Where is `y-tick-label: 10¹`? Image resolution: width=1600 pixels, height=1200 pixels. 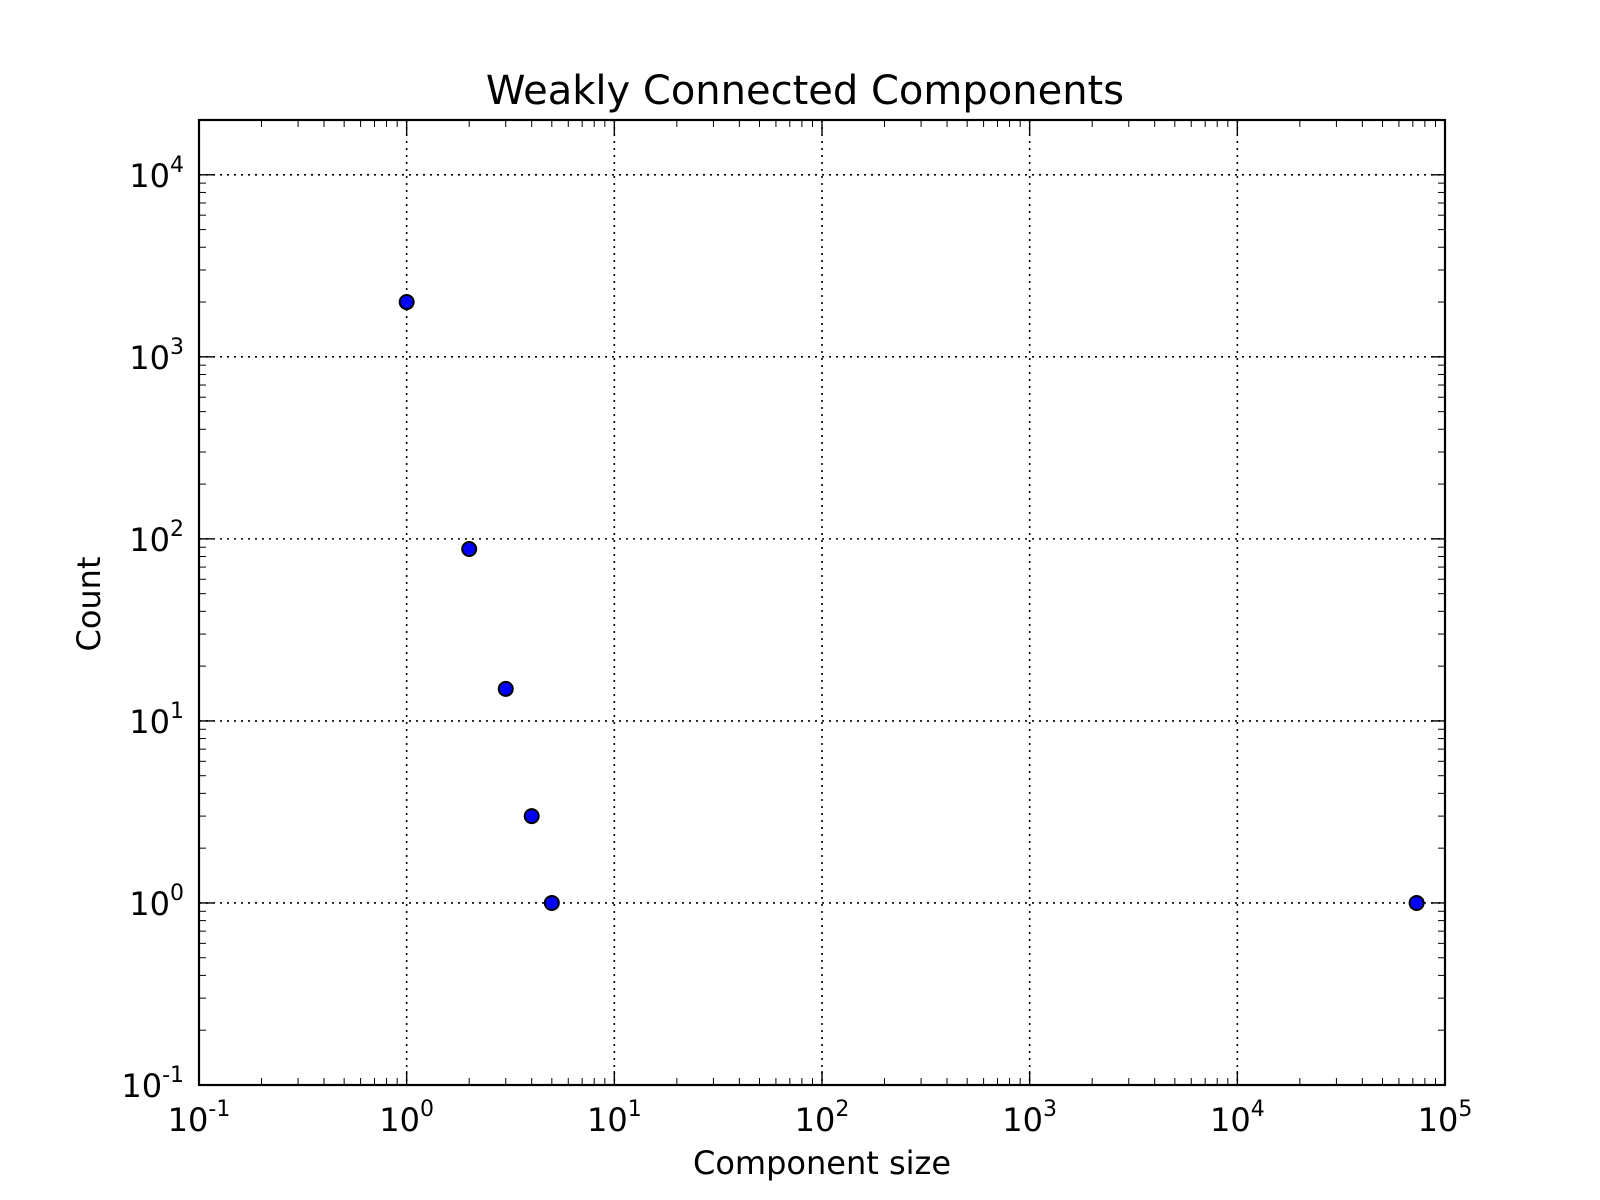 y-tick-label: 10¹ is located at coordinates (156, 720).